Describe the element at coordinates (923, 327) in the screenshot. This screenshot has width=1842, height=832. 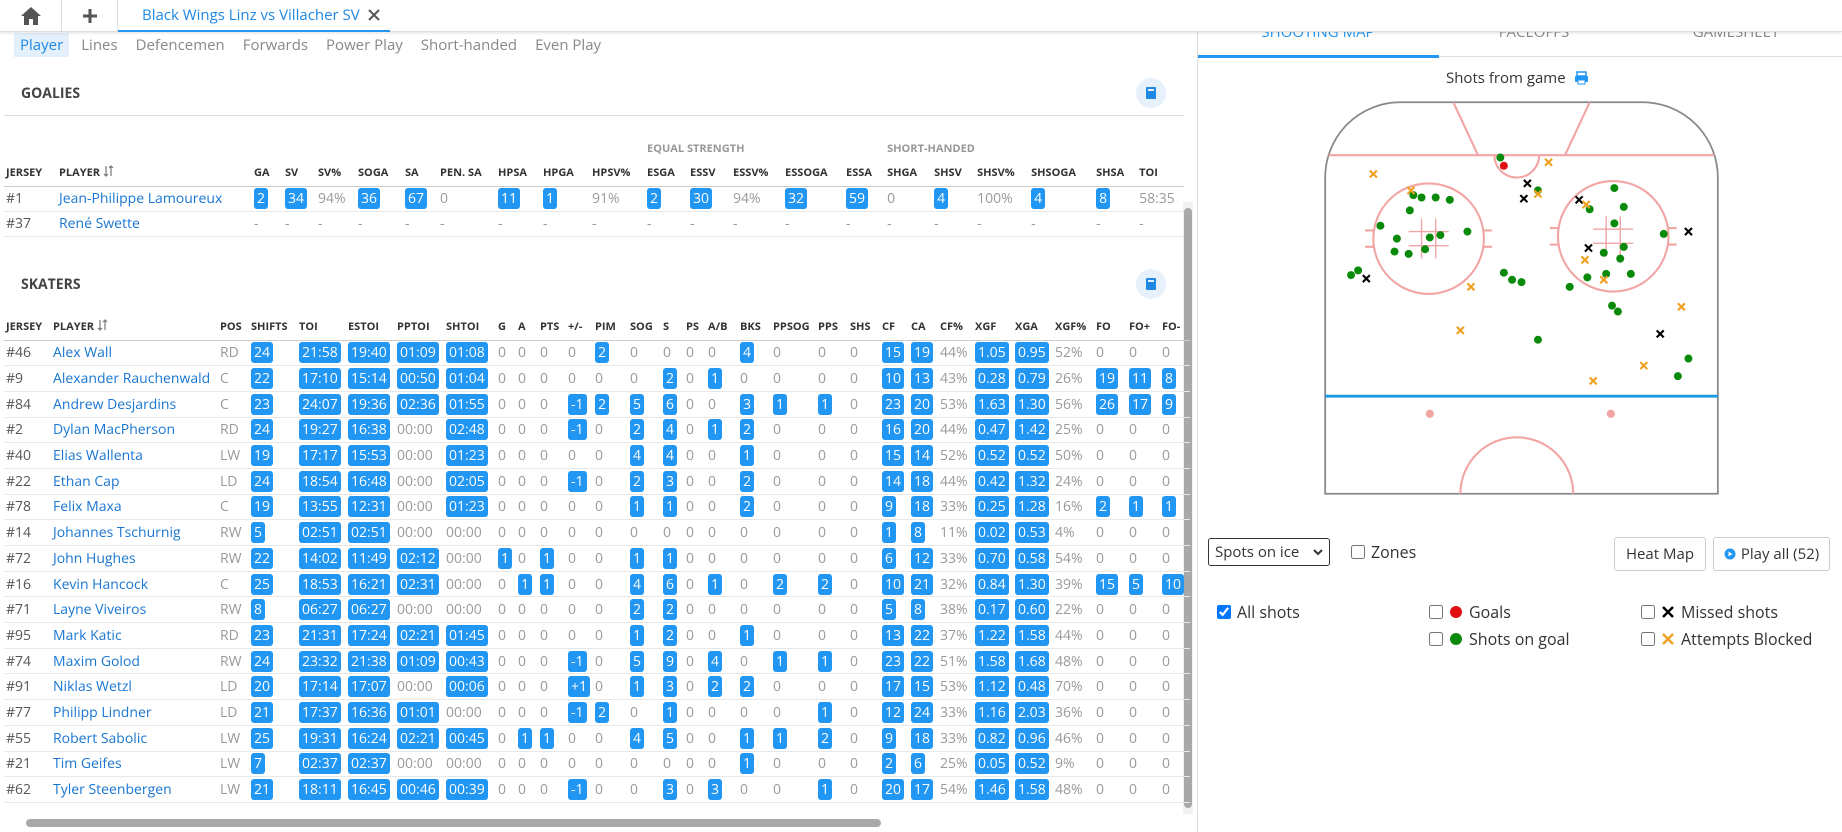
I see `column-header: CA` at that location.